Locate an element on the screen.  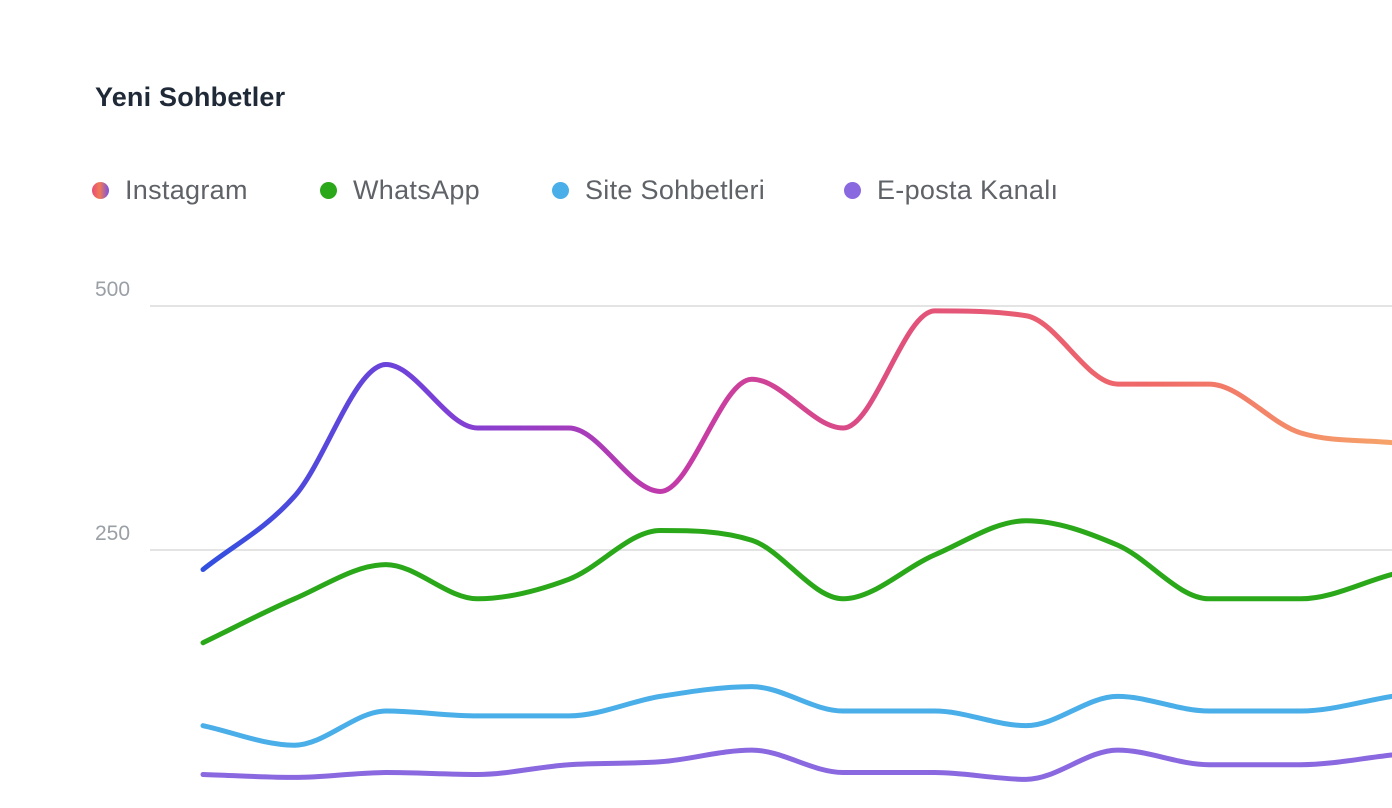
legend-marker-instagram is located at coordinates (100, 190).